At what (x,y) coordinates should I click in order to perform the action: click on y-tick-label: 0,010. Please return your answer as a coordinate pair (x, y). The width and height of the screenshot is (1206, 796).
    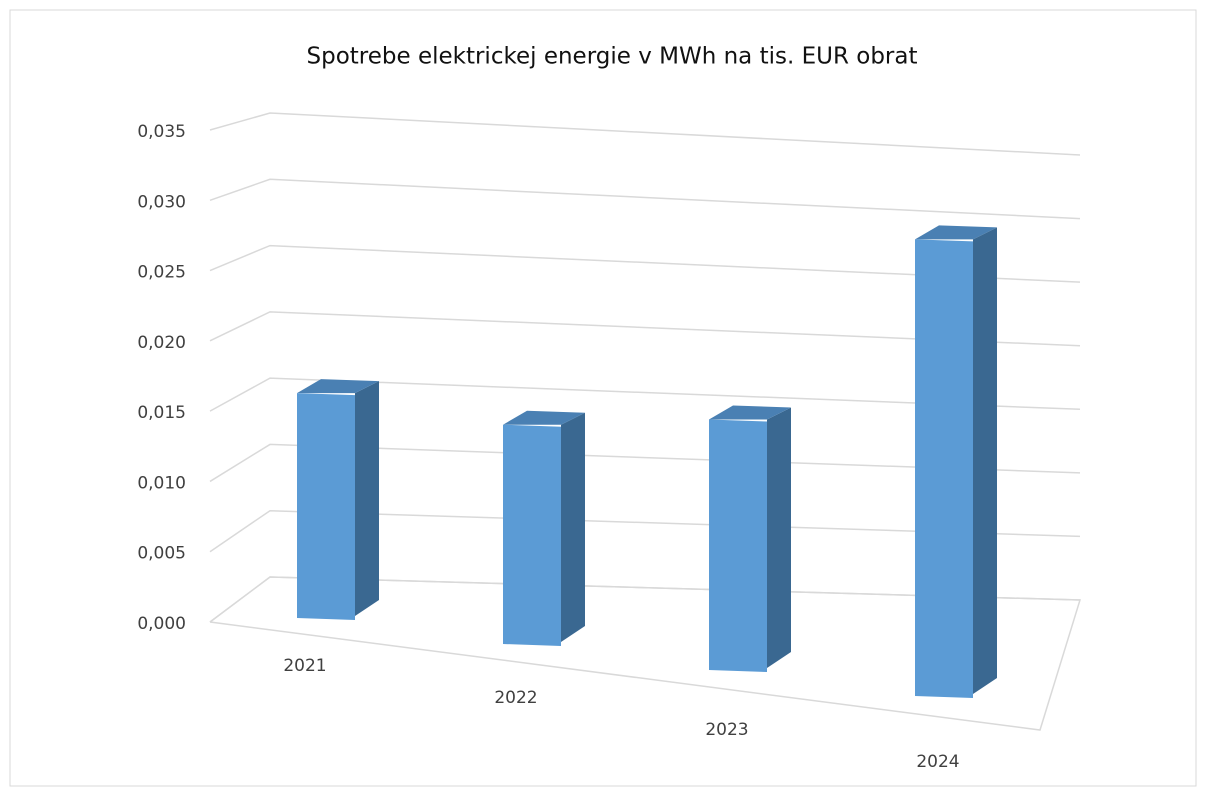
    Looking at the image, I should click on (161, 483).